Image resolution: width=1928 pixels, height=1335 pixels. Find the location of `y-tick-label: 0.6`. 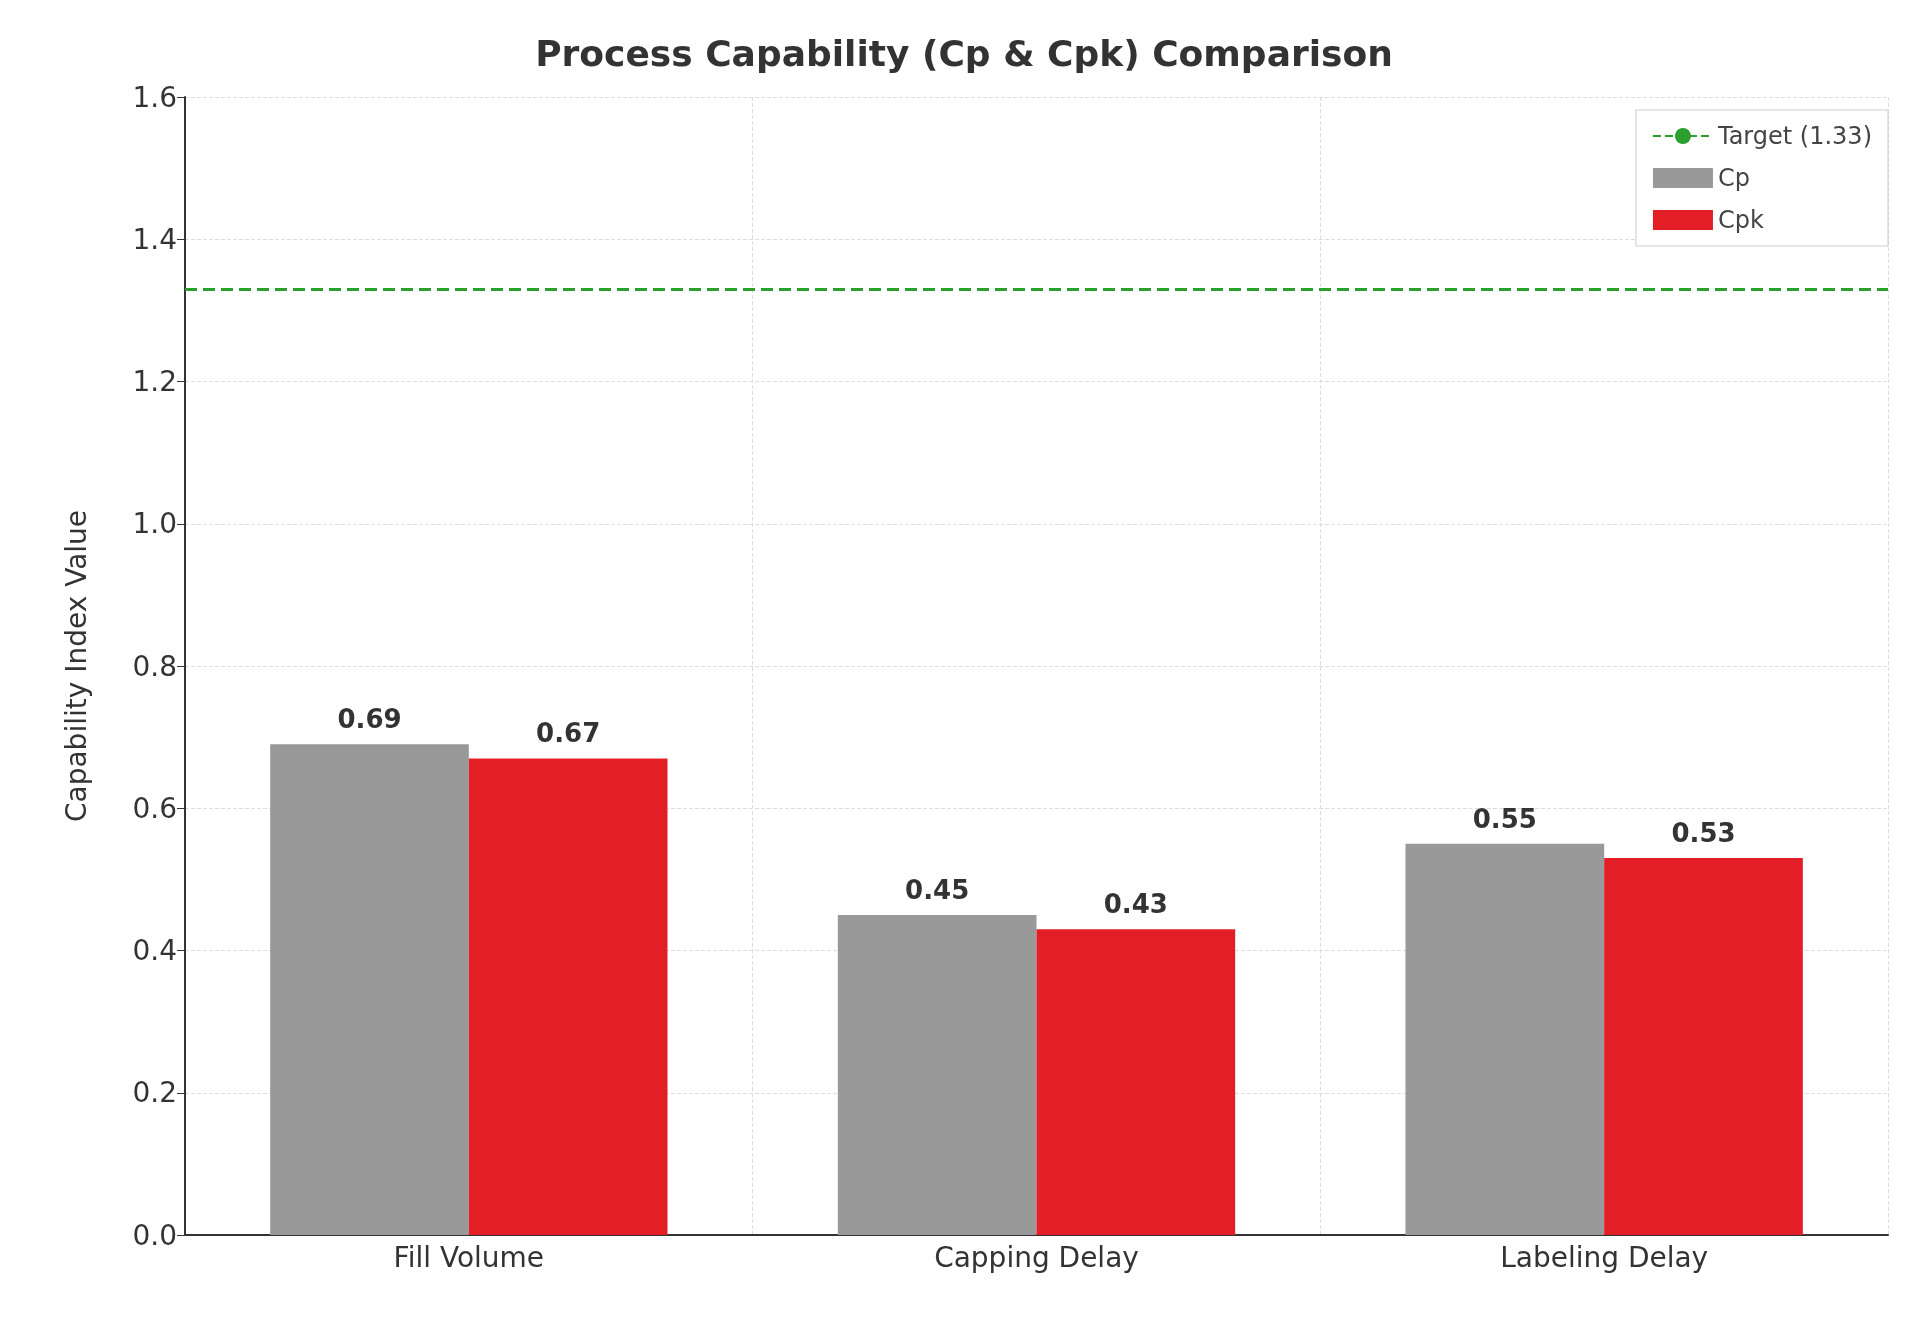

y-tick-label: 0.6 is located at coordinates (154, 808).